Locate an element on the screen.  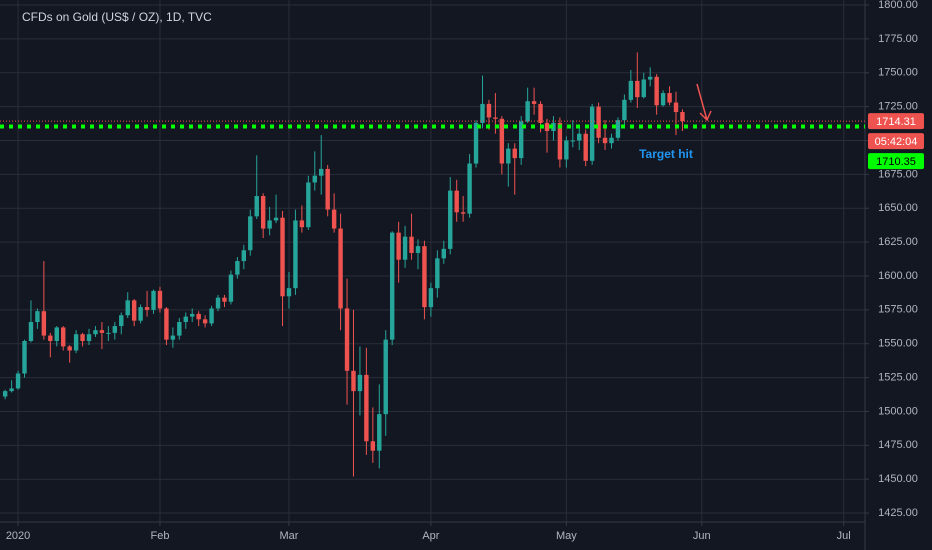
y-tick-label: 1600.00 is located at coordinates (898, 276).